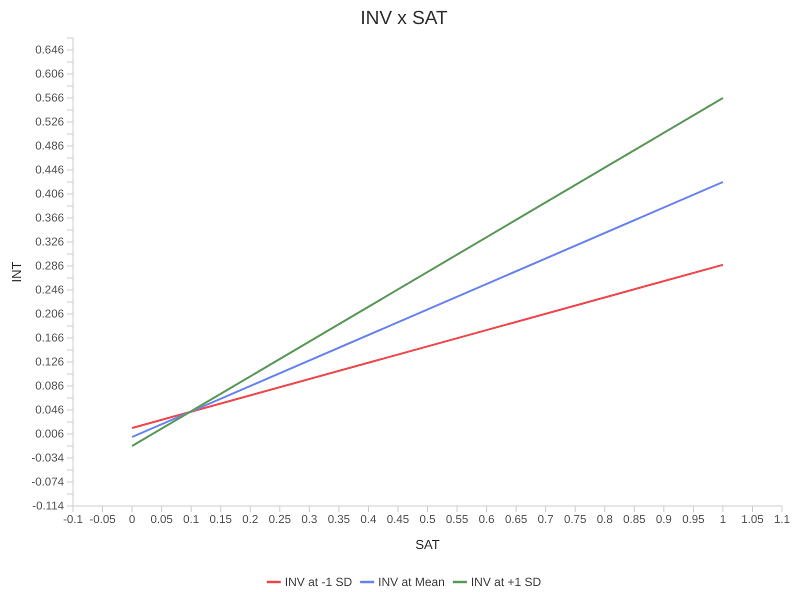 This screenshot has width=808, height=592. Describe the element at coordinates (49, 314) in the screenshot. I see `y-tick-label: 0.206` at that location.